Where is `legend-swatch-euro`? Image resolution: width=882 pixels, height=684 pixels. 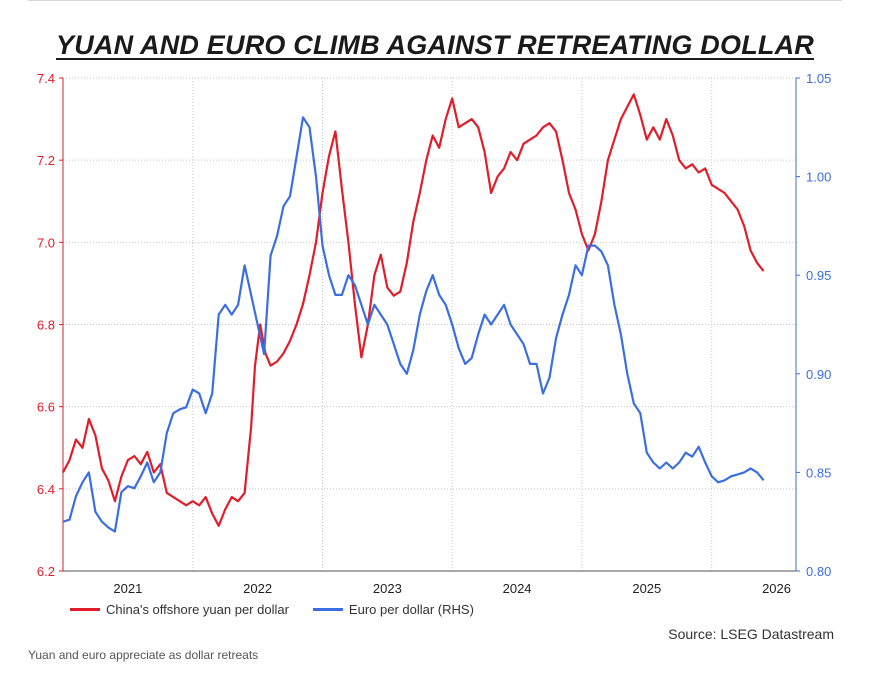 legend-swatch-euro is located at coordinates (327, 609).